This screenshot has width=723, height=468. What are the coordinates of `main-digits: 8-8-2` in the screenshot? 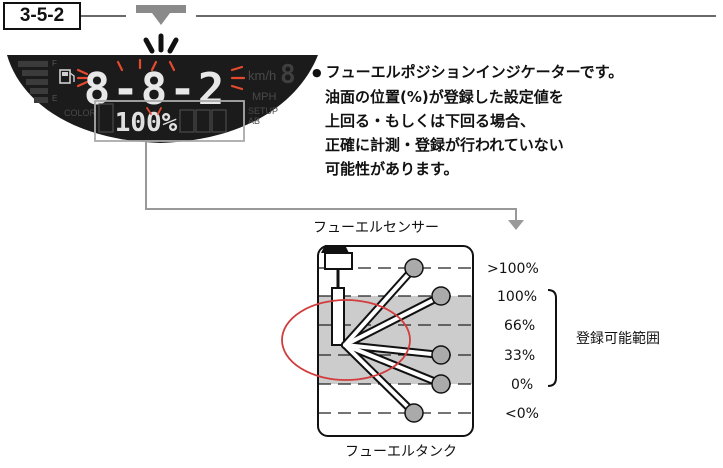 It's located at (155, 89).